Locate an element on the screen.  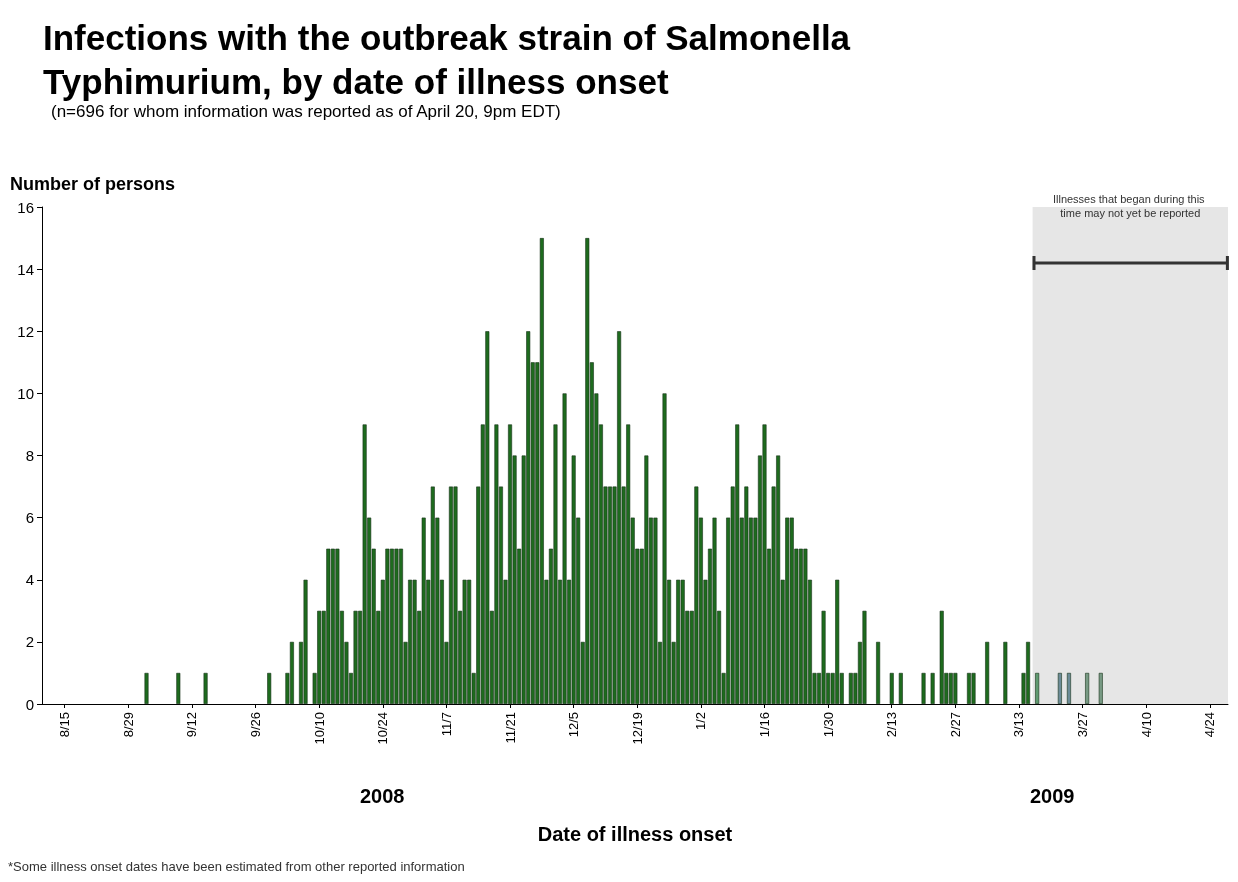
x-tick-label: 2/27 is located at coordinates (955, 725).